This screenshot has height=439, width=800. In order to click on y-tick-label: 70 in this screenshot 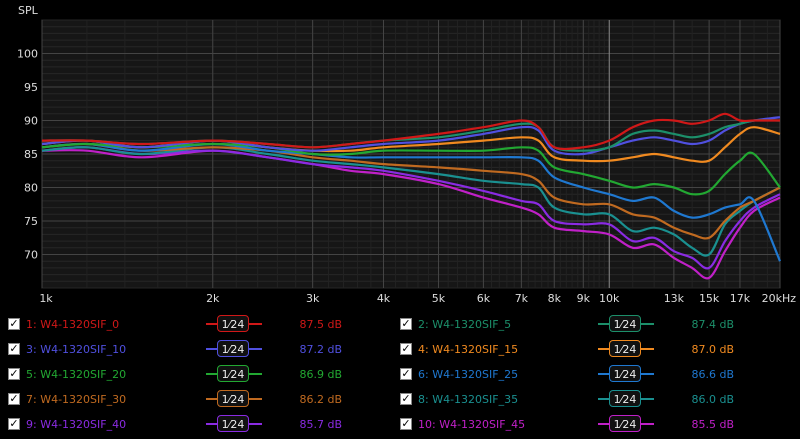, I will do `click(31, 255)`.